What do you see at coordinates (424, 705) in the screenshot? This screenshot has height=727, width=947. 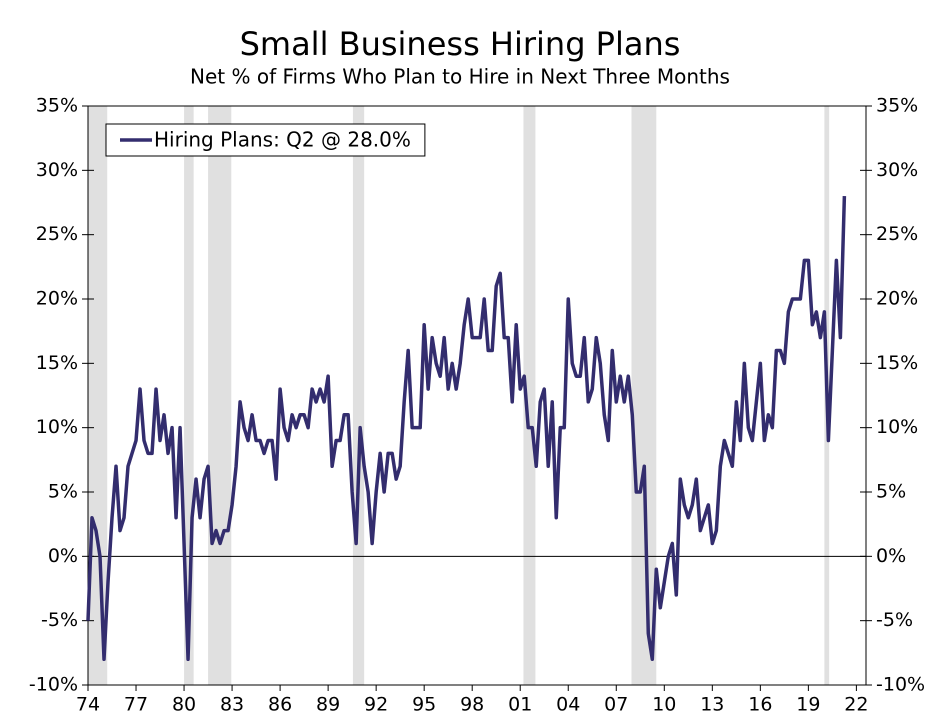 I see `x-tick-label: 95` at bounding box center [424, 705].